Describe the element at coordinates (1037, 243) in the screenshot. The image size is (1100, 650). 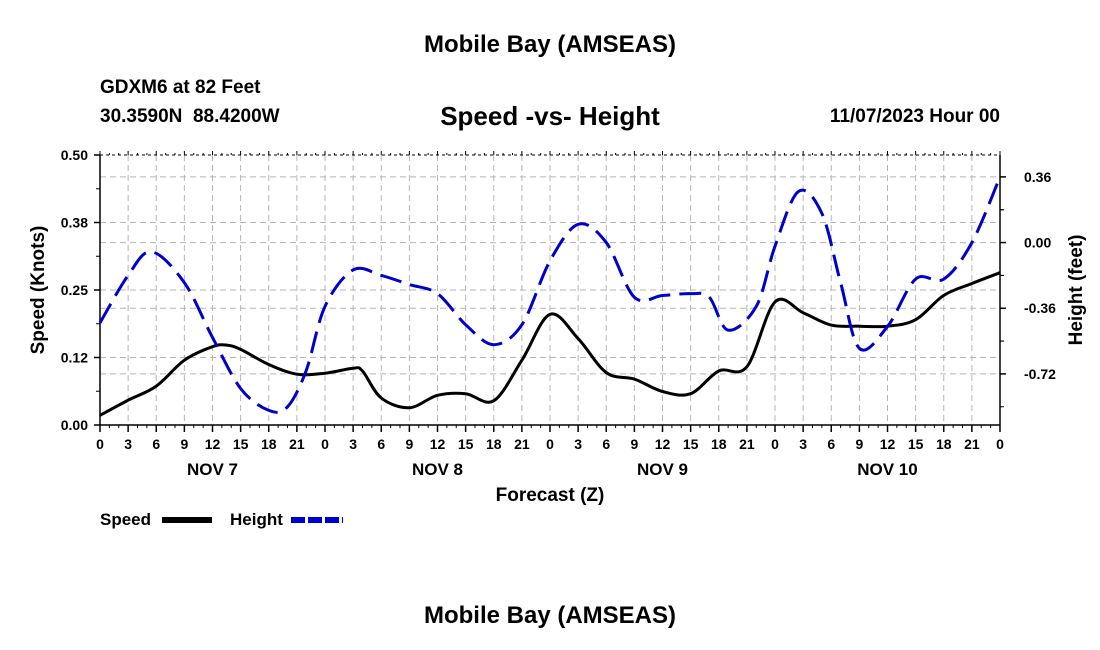
I see `y2-tick-label: 0.00` at that location.